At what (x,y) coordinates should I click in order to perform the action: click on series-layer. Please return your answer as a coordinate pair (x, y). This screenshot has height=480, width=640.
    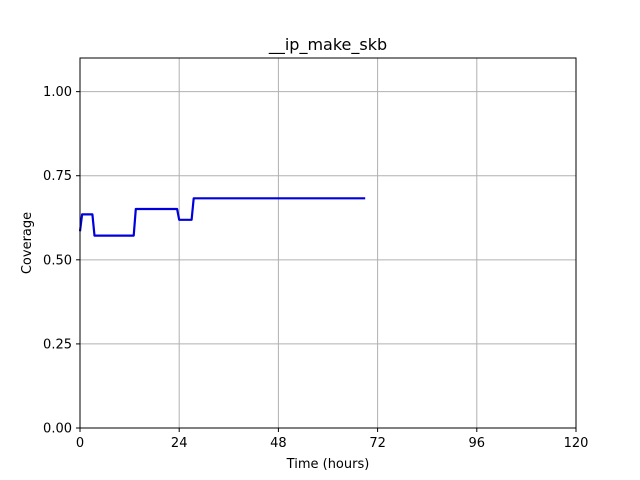
    Looking at the image, I should click on (222, 217).